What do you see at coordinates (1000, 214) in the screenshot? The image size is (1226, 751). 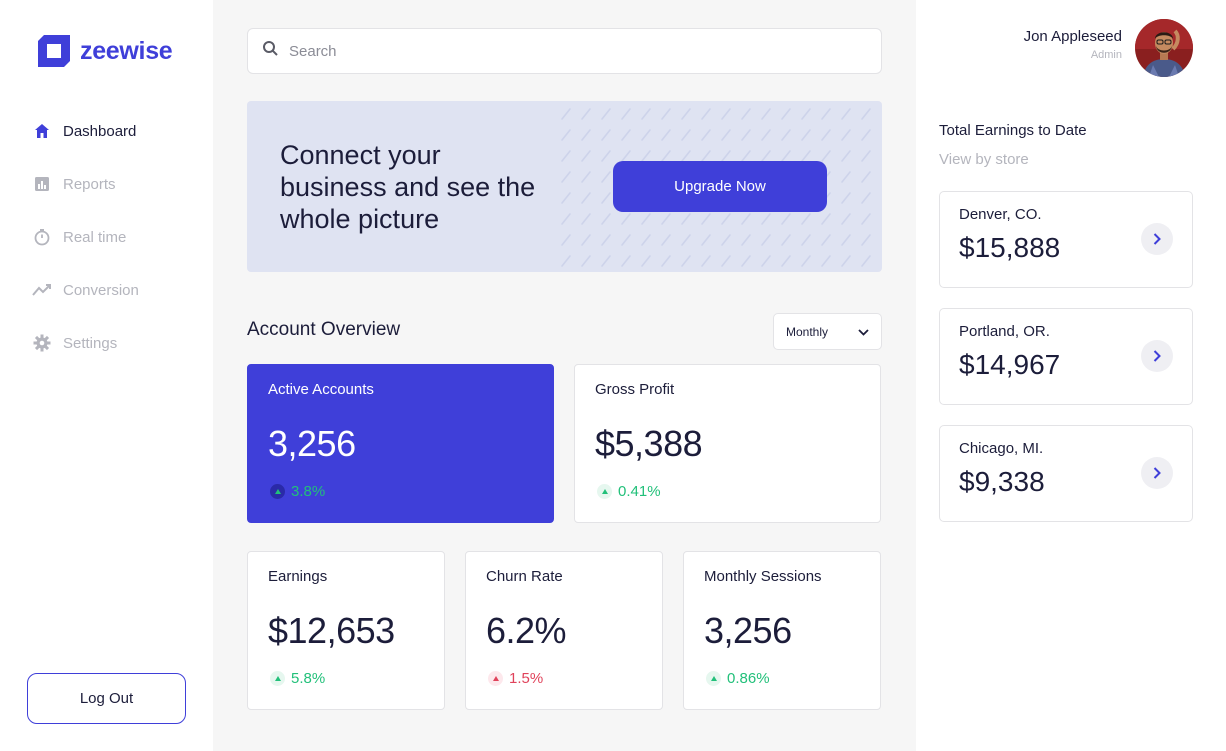 I see `store-name: Denver, CO.` at bounding box center [1000, 214].